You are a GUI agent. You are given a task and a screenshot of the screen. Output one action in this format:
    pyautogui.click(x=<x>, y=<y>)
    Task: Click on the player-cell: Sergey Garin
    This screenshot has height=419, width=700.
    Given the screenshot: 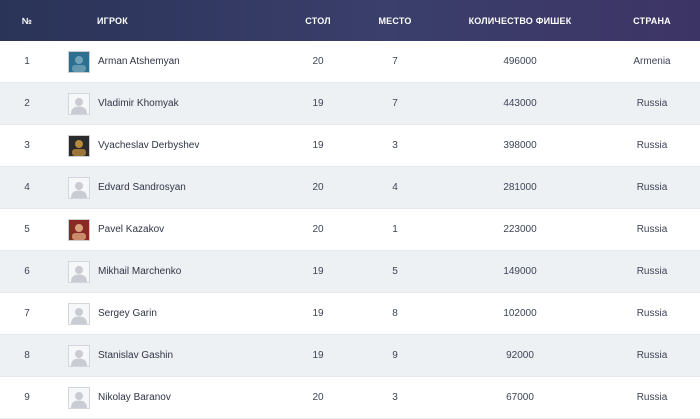 What is the action you would take?
    pyautogui.click(x=112, y=313)
    